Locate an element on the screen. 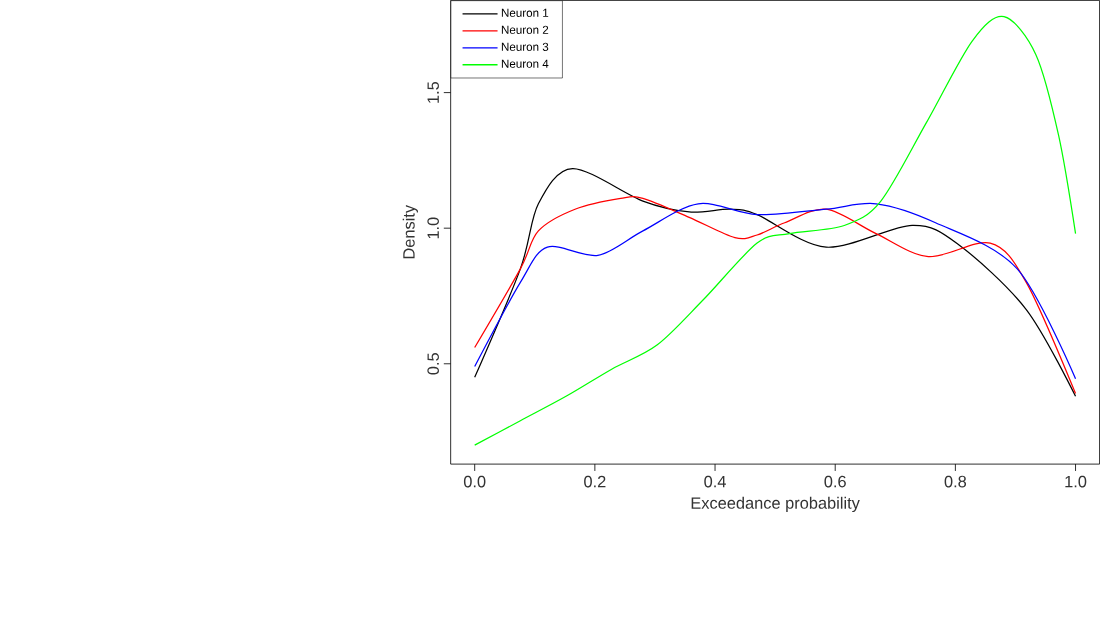  x-axis-title: Exceedance probability is located at coordinates (775, 504).